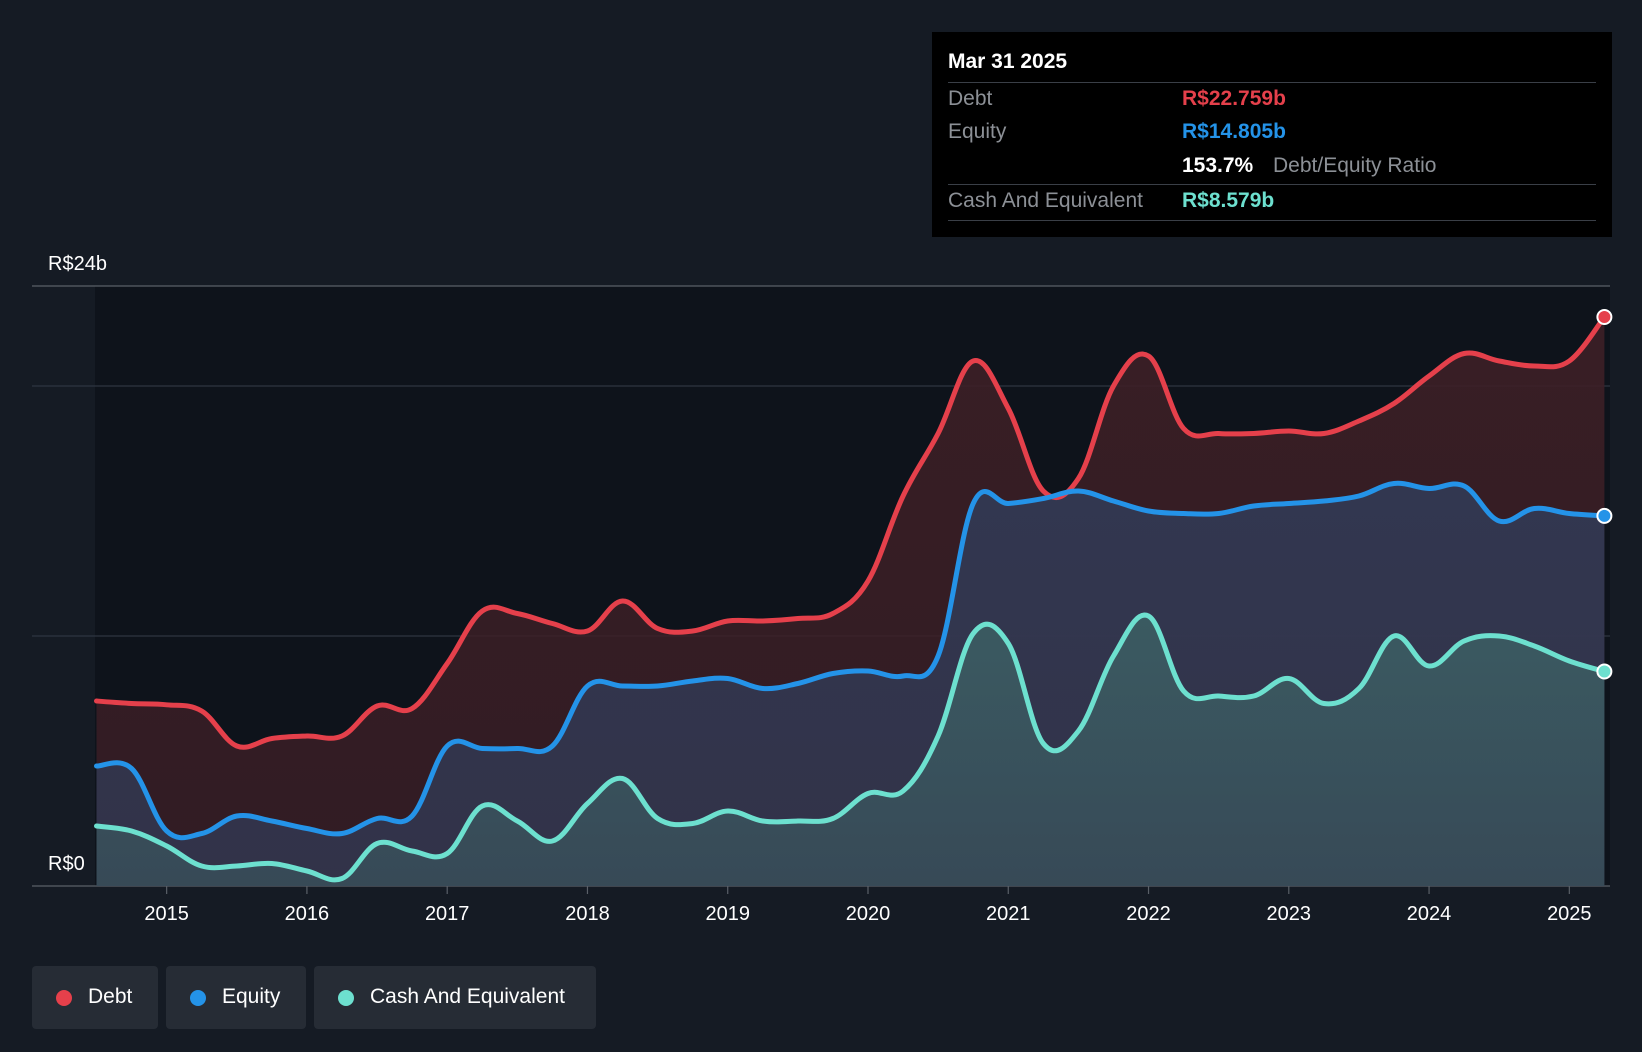 This screenshot has height=1052, width=1642. I want to click on x-tick-label-2019: 2019, so click(727, 914).